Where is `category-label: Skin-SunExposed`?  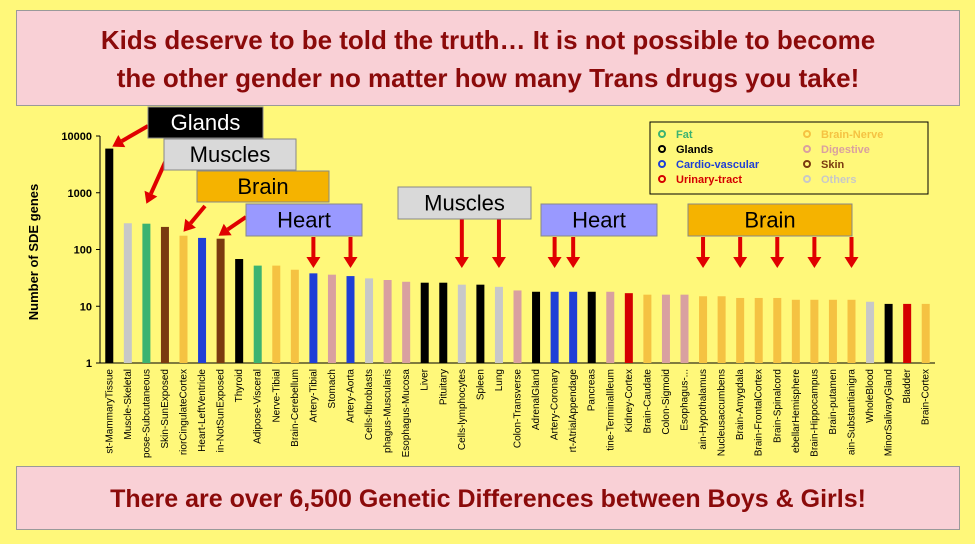
category-label: Skin-SunExposed is located at coordinates (165, 409).